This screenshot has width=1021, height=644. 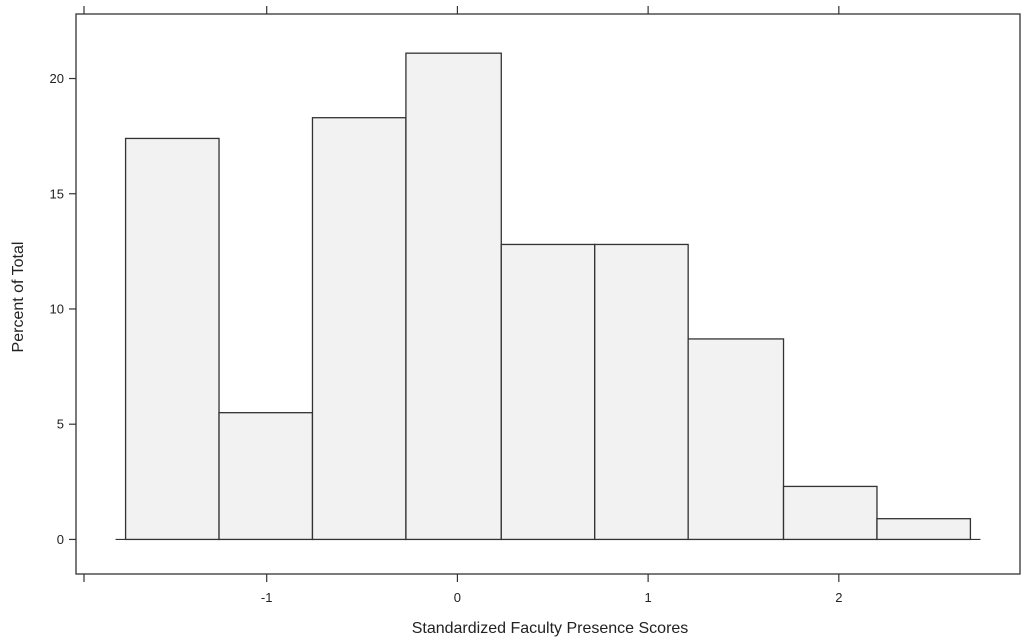 I want to click on y-axis-ticks: 0 5 10 15 20, so click(x=63, y=309).